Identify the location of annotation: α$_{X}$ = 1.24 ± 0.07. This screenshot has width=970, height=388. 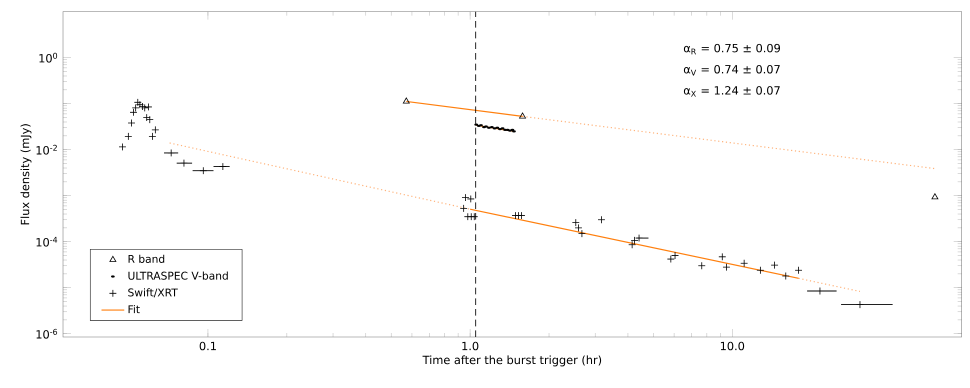
(732, 91).